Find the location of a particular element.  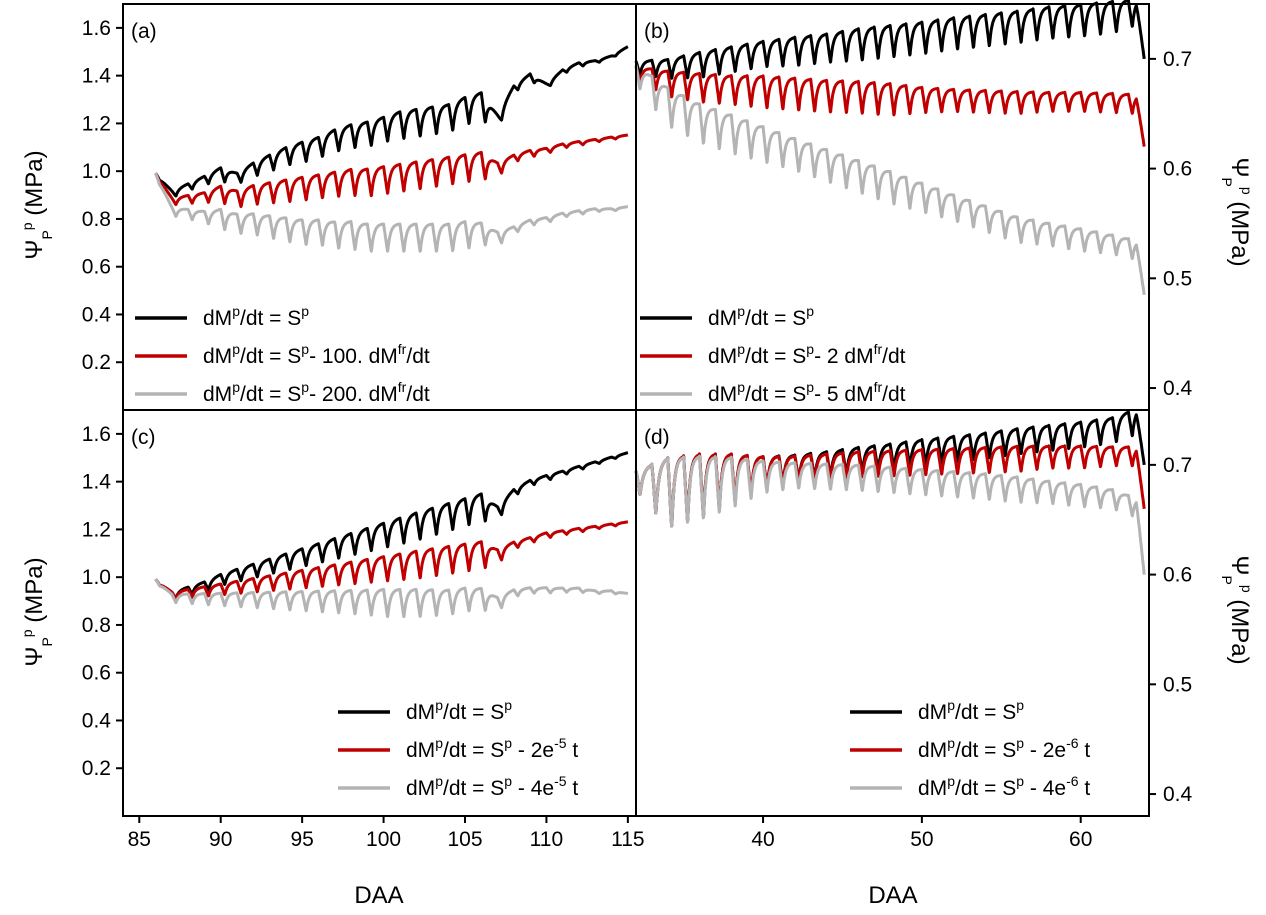

legend-entry-c-2: dMp​/dt = Sp​ - 2e-5​ t is located at coordinates (492, 748).